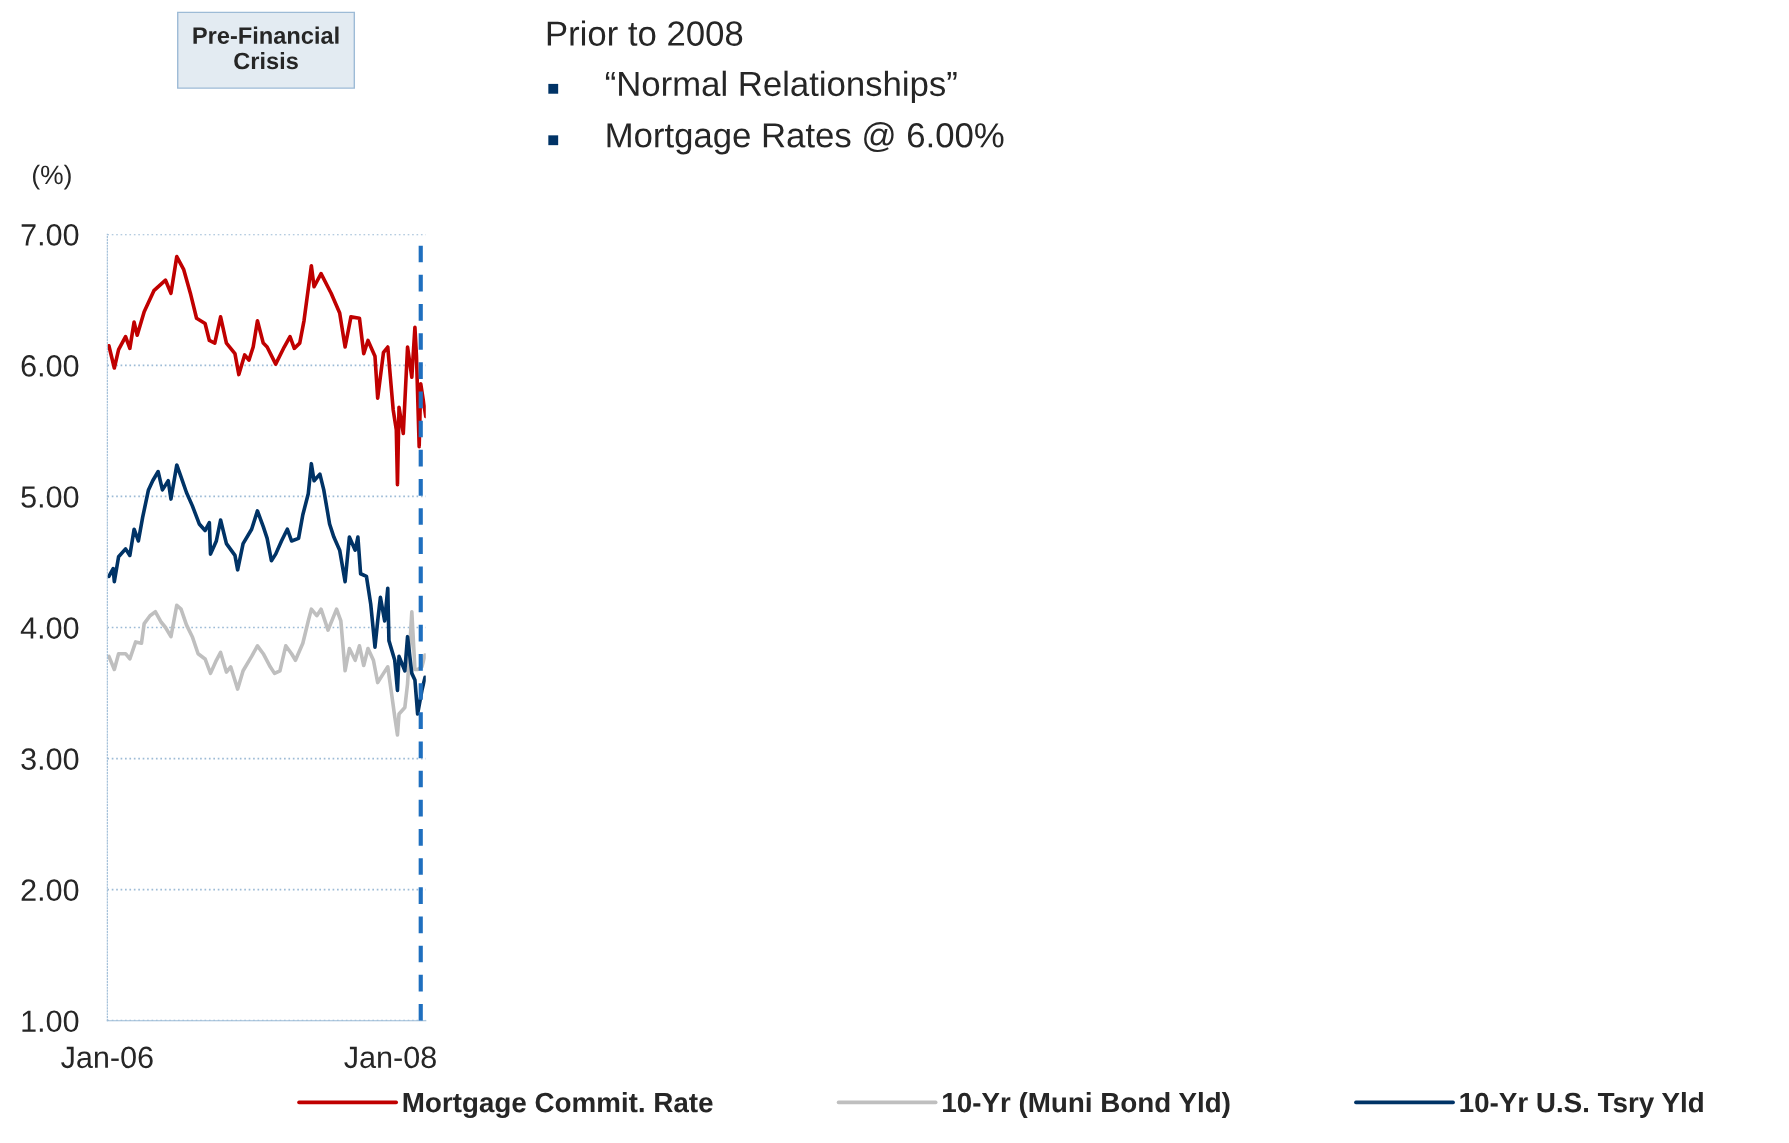  Describe the element at coordinates (1086, 1104) in the screenshot. I see `legend-label: 10-Yr (Muni Bond Yld)` at that location.